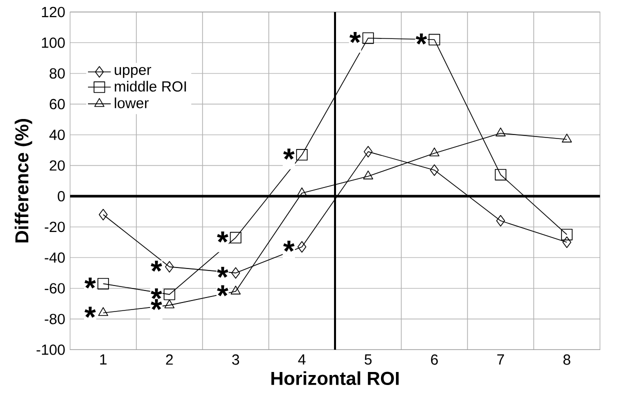 The width and height of the screenshot is (628, 400). I want to click on x-tick-label: 1, so click(103, 359).